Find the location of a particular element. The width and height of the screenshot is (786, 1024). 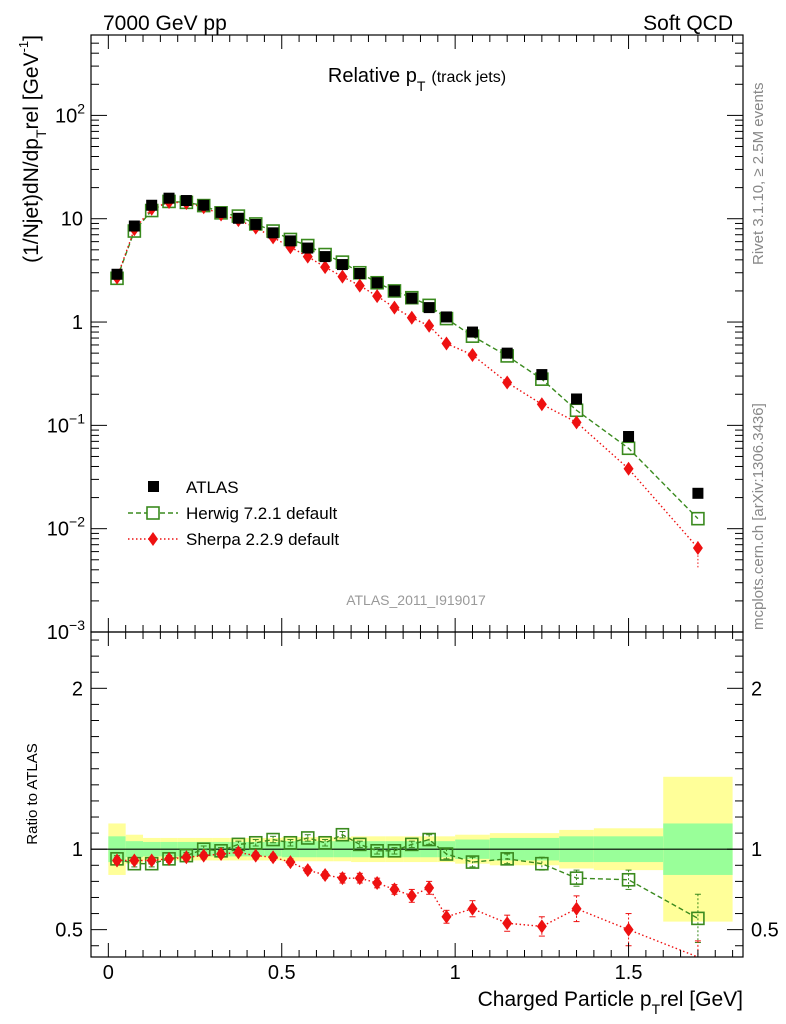

ratio-y-tick-label-right: 0.5 is located at coordinates (765, 931).